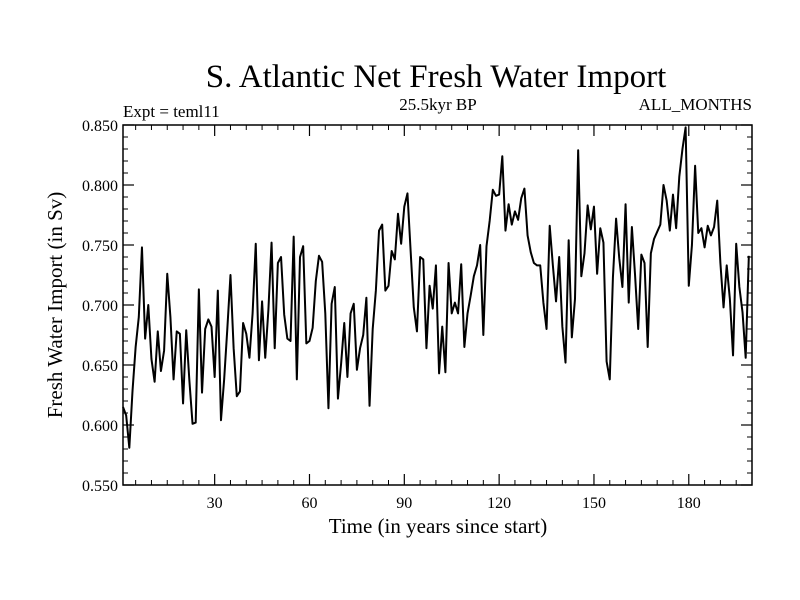 The width and height of the screenshot is (800, 600). What do you see at coordinates (309, 503) in the screenshot?
I see `x-tick-label: 60` at bounding box center [309, 503].